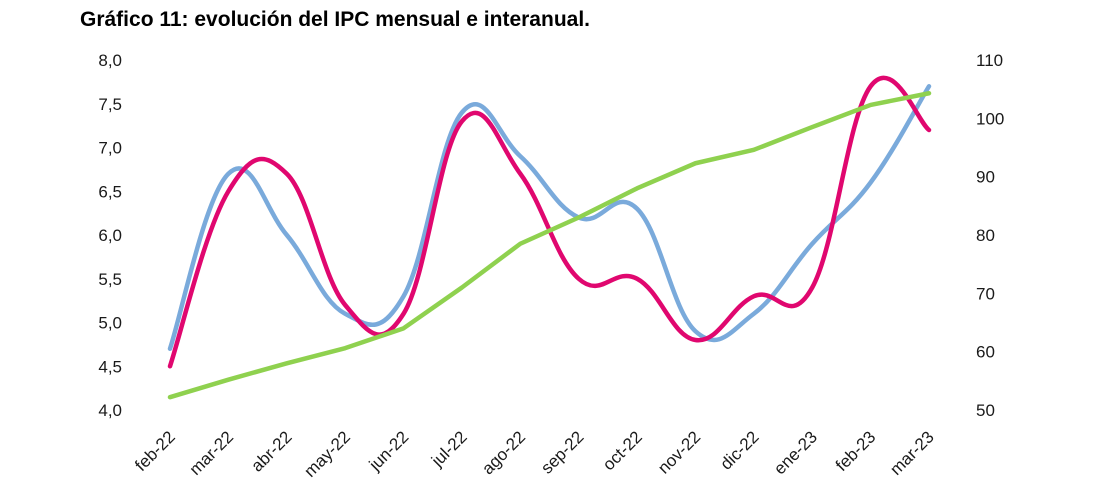 This screenshot has height=501, width=1099. Describe the element at coordinates (990, 118) in the screenshot. I see `right-tick-label: 100` at that location.